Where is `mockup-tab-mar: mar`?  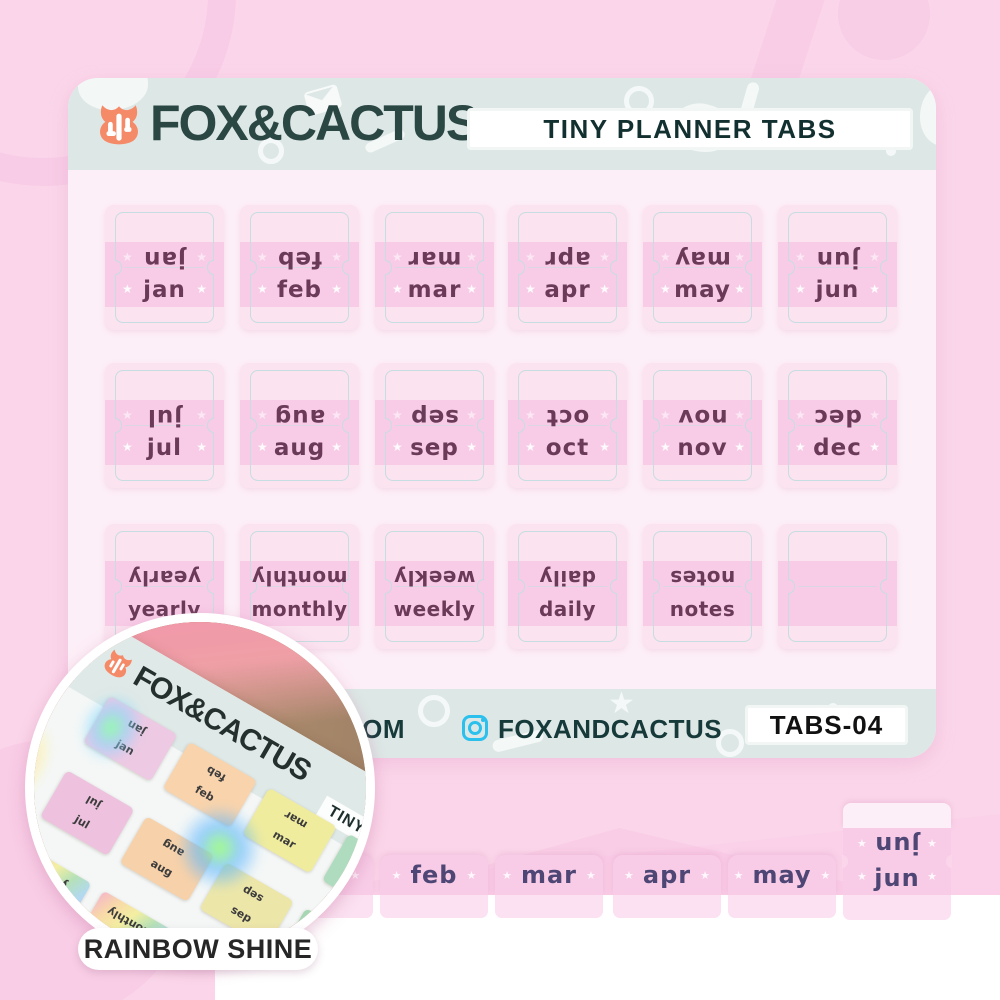 mockup-tab-mar: mar is located at coordinates (549, 886).